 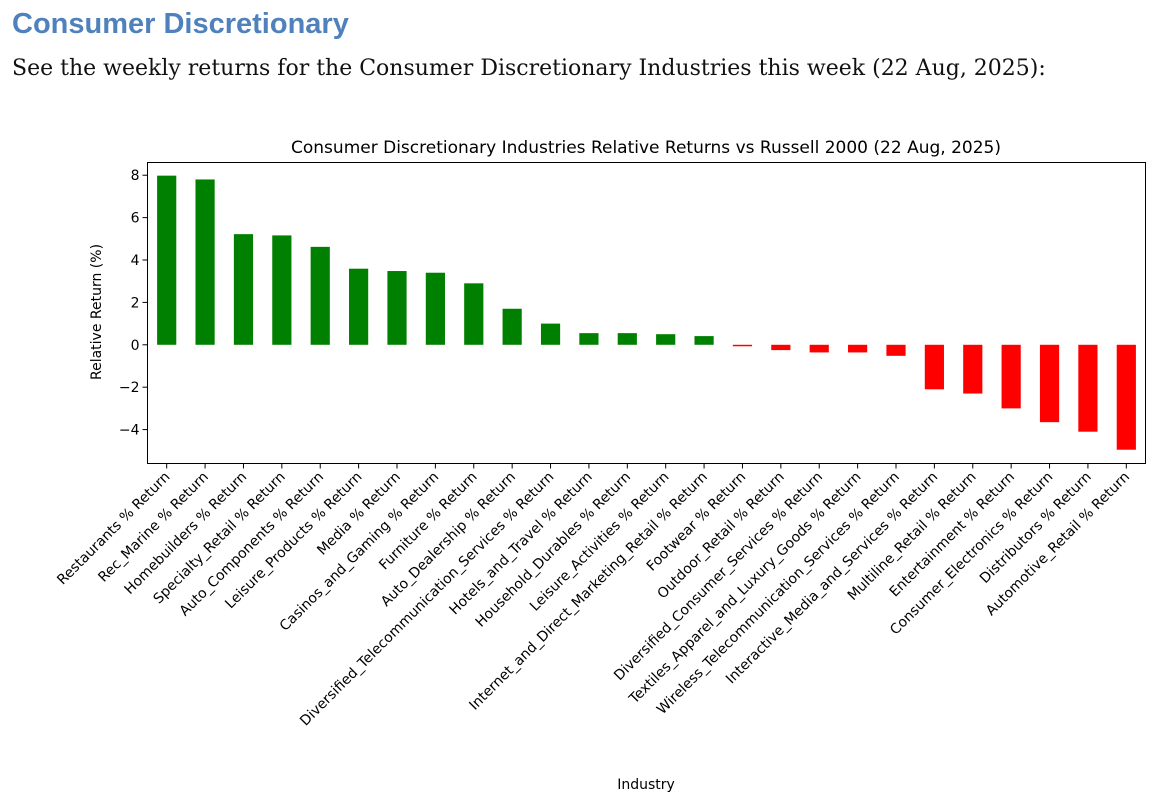 I want to click on y-tick-label: 2, so click(x=135, y=303).